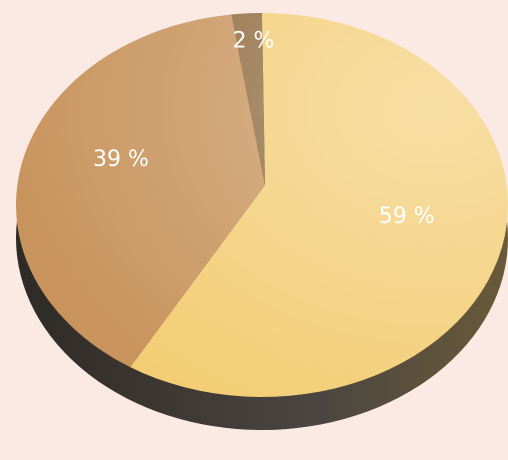 This screenshot has height=460, width=508. I want to click on data-label: 2 %, so click(253, 40).